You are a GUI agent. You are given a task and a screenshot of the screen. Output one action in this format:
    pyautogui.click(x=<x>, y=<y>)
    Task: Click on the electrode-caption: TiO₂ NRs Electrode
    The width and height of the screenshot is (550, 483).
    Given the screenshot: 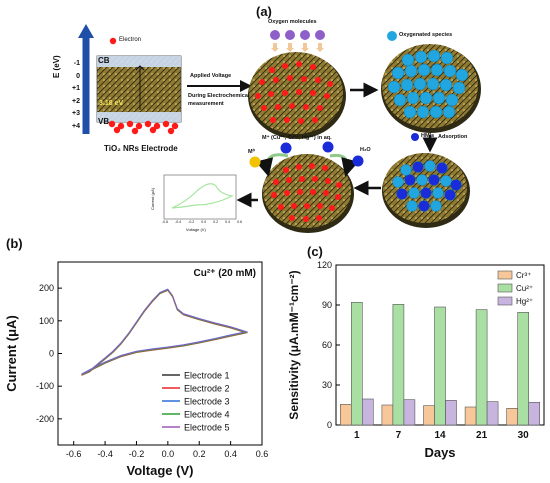 What is the action you would take?
    pyautogui.click(x=141, y=148)
    